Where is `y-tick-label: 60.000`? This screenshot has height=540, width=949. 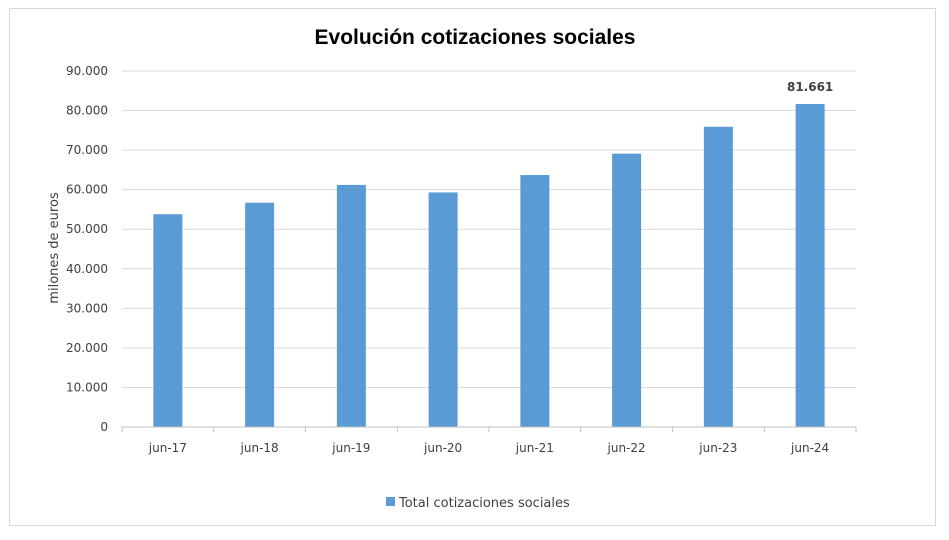
y-tick-label: 60.000 is located at coordinates (87, 190).